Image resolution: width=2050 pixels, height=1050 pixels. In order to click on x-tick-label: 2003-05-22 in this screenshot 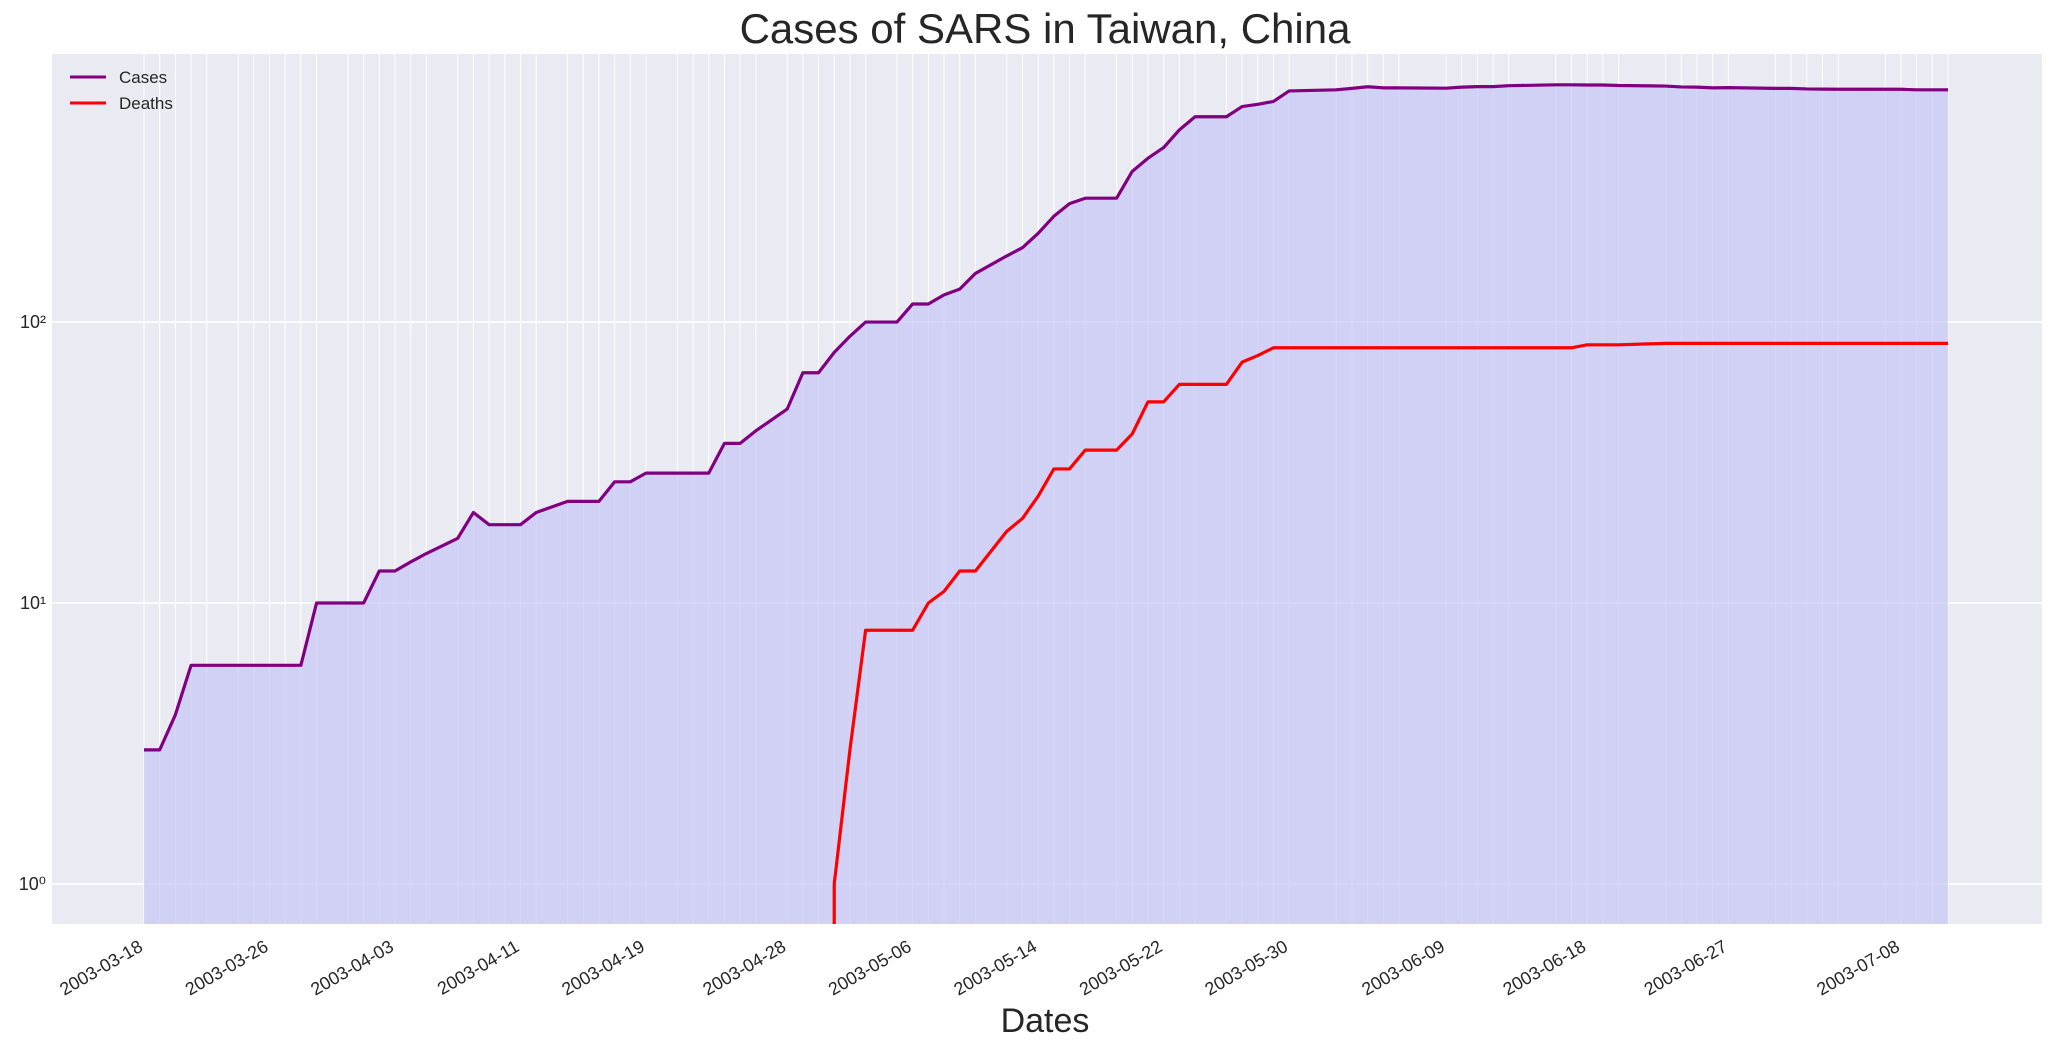, I will do `click(1121, 967)`.